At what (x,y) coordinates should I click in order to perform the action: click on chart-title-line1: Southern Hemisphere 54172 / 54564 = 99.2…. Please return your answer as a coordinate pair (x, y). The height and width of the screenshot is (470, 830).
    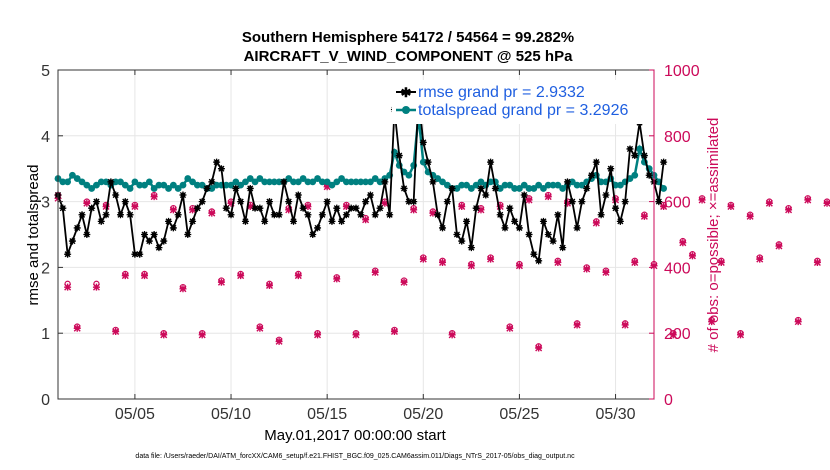
    Looking at the image, I should click on (408, 37).